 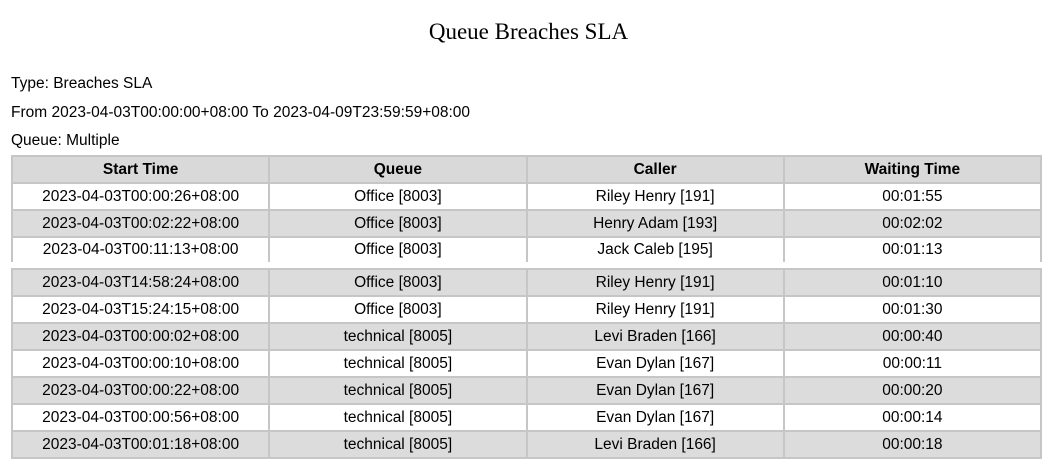 What do you see at coordinates (912, 363) in the screenshot?
I see `cell-waiting-time: 00:00:11` at bounding box center [912, 363].